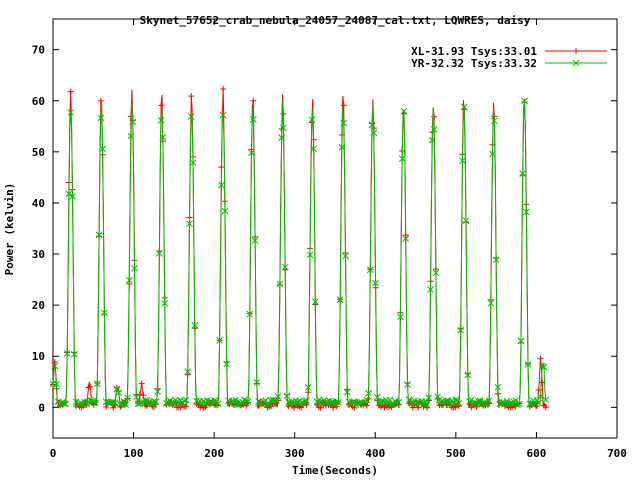 This screenshot has width=640, height=480. I want to click on x-tick-label: 700, so click(617, 453).